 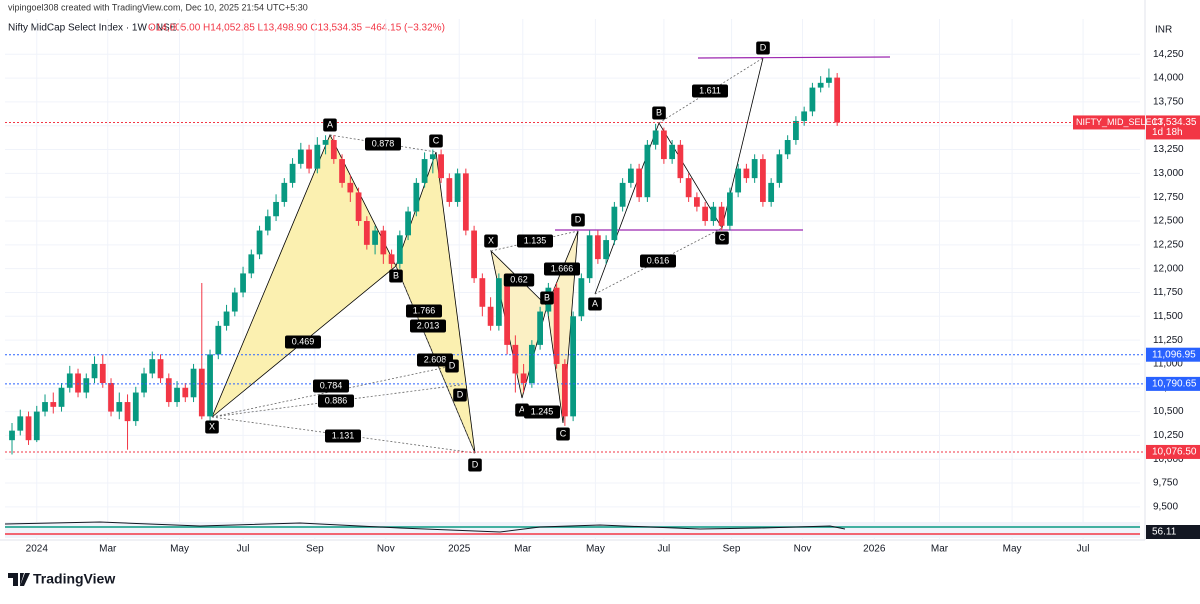 I want to click on annotation-label: X, so click(x=212, y=426).